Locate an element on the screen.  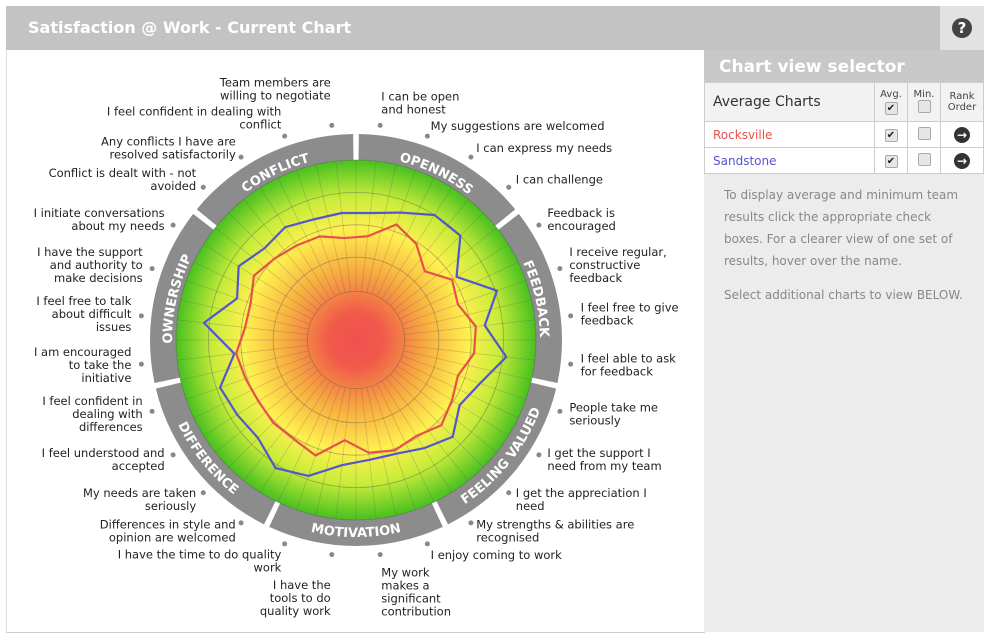
axis-label: I feel confident in dealing with conflict is located at coordinates (194, 118).